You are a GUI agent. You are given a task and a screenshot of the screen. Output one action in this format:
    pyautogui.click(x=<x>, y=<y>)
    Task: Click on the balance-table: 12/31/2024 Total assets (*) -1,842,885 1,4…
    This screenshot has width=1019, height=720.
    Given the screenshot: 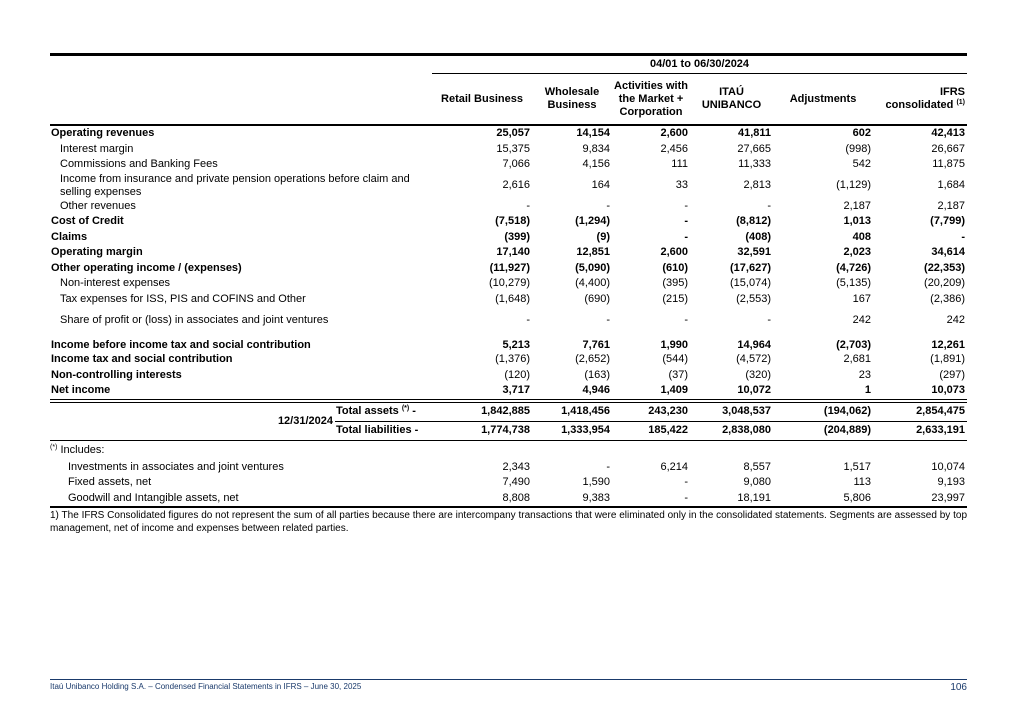 What is the action you would take?
    pyautogui.click(x=508, y=421)
    